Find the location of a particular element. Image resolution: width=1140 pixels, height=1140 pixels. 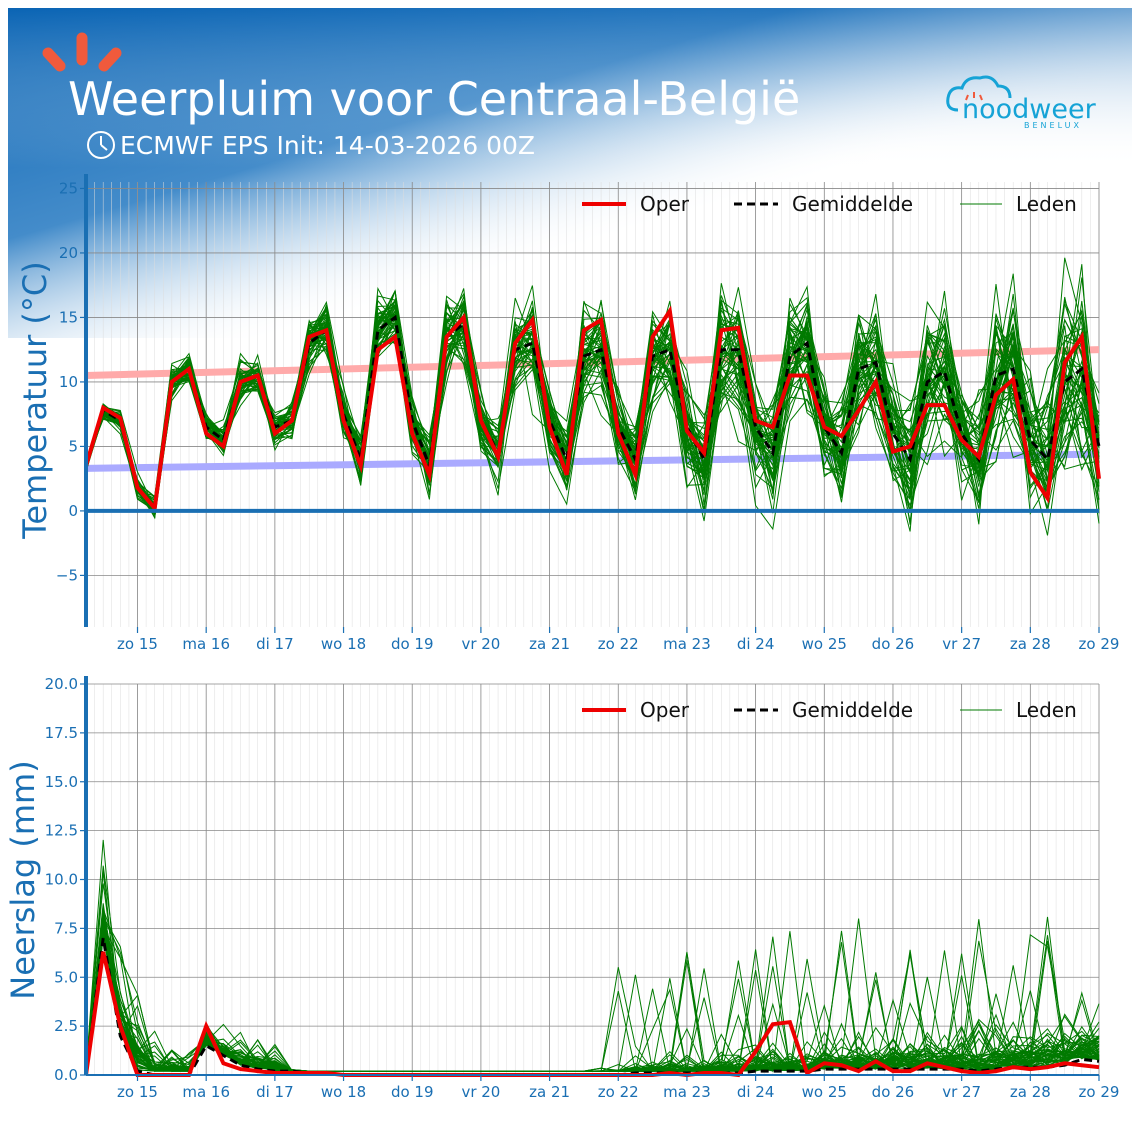

cloud-icon is located at coordinates (979, 93).